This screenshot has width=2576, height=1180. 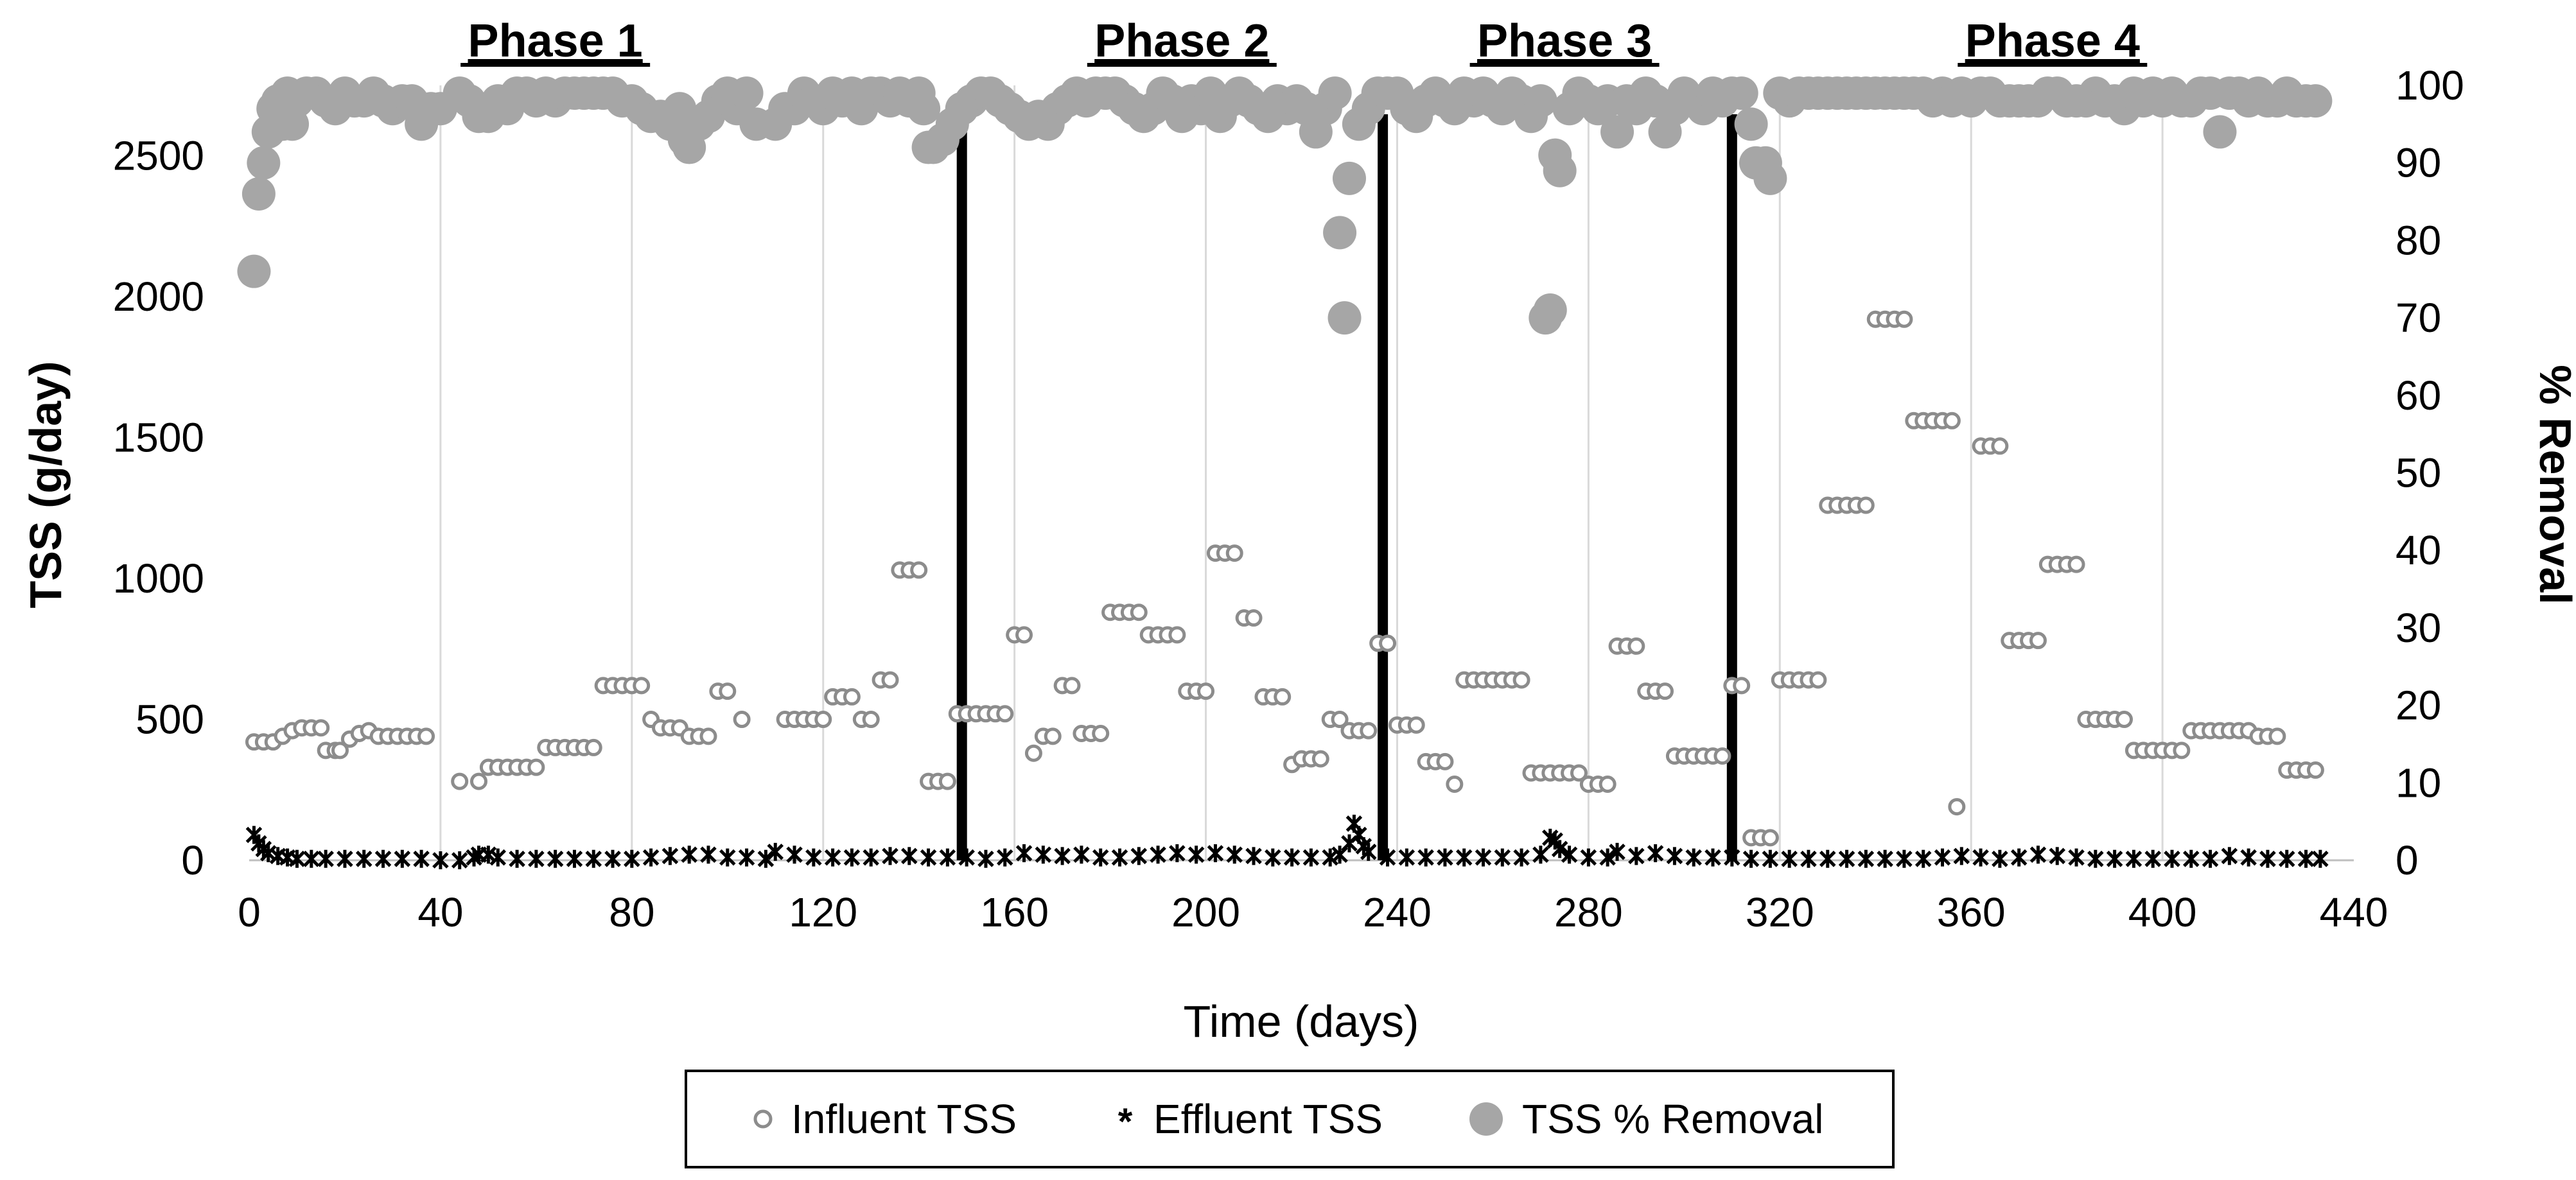 What do you see at coordinates (46, 484) in the screenshot?
I see `y-left-axis-title: TSS (g/day)` at bounding box center [46, 484].